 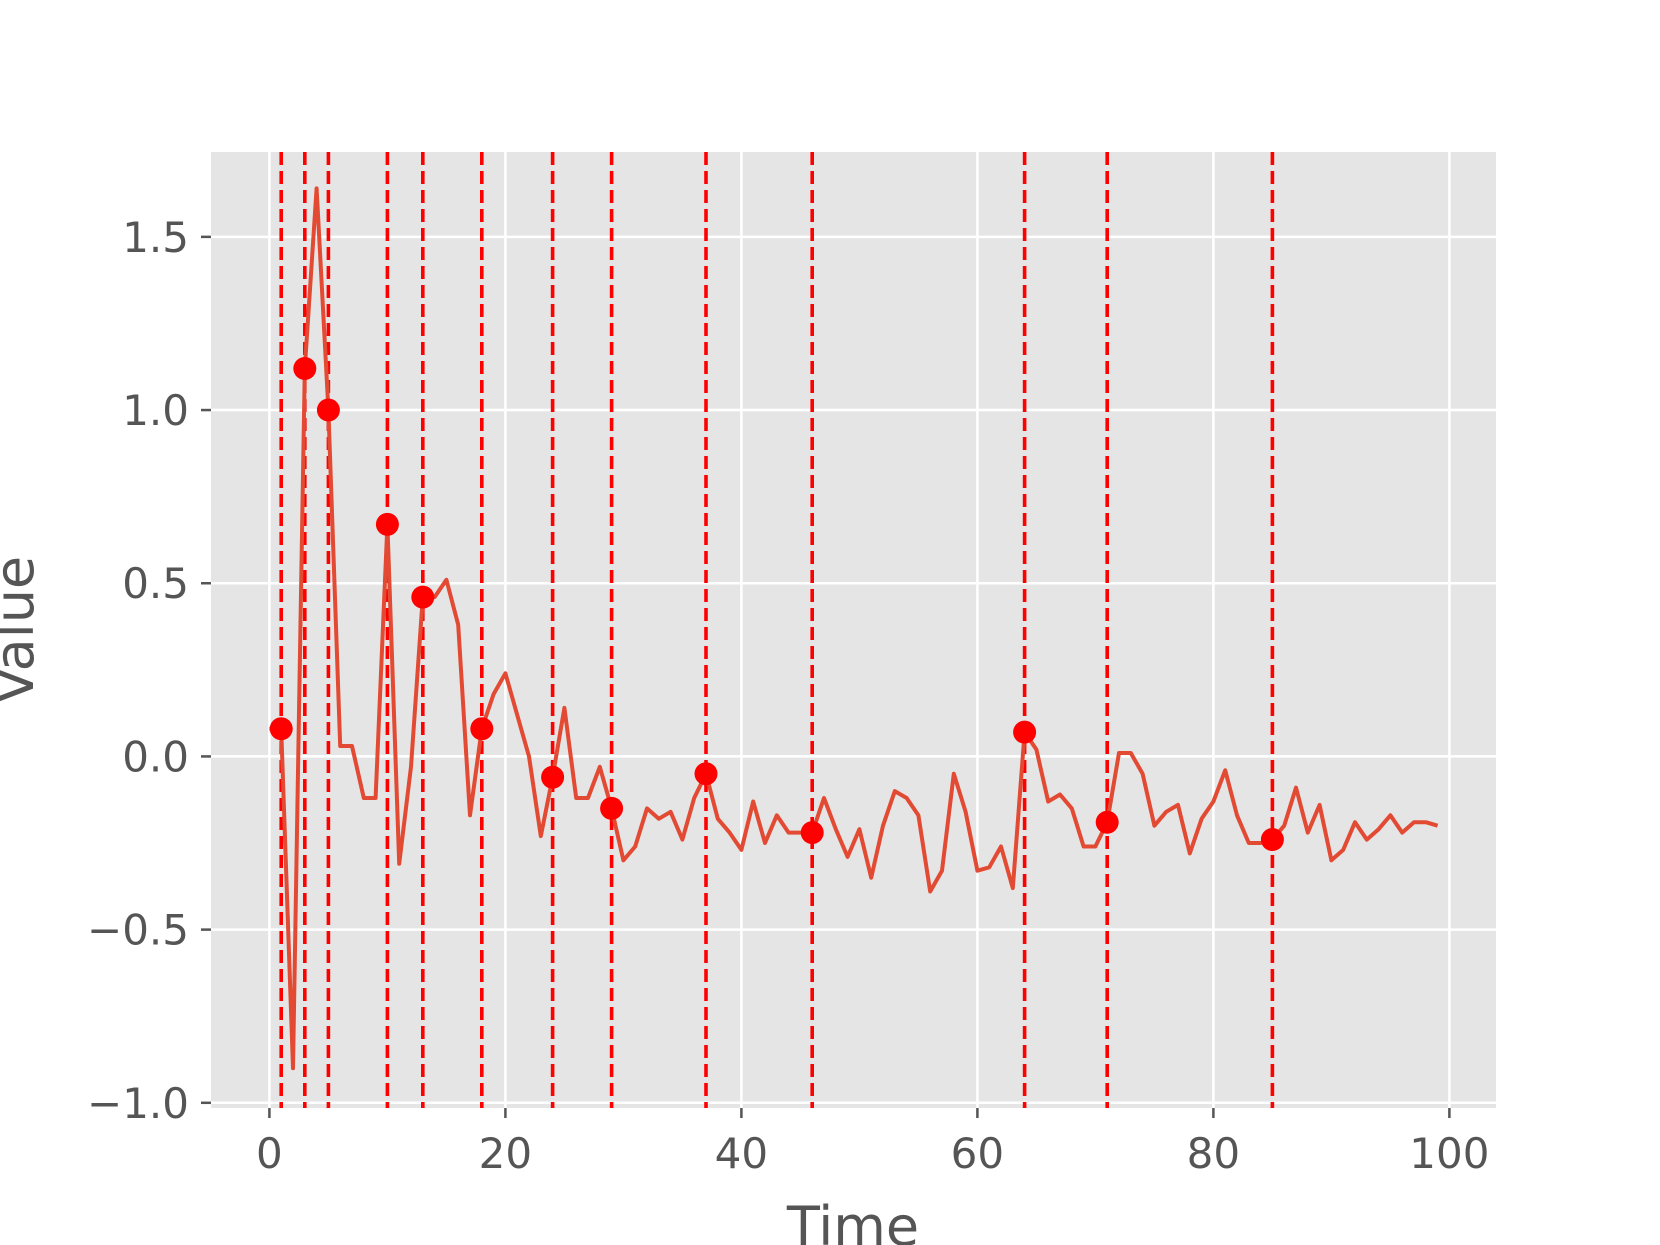 What do you see at coordinates (872, 1143) in the screenshot?
I see `x-axis-ticks: 0 20 40 60 80 100` at bounding box center [872, 1143].